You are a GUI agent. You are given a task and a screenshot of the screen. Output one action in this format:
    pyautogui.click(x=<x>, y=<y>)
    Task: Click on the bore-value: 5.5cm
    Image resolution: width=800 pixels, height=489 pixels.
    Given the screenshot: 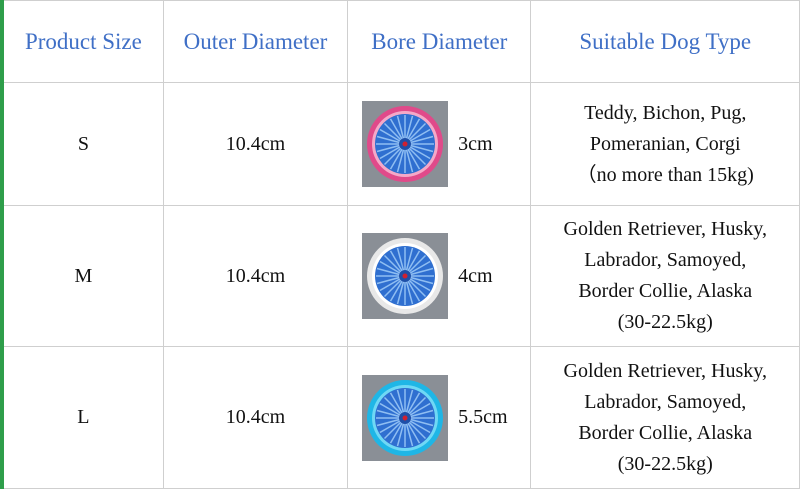 What is the action you would take?
    pyautogui.click(x=483, y=417)
    